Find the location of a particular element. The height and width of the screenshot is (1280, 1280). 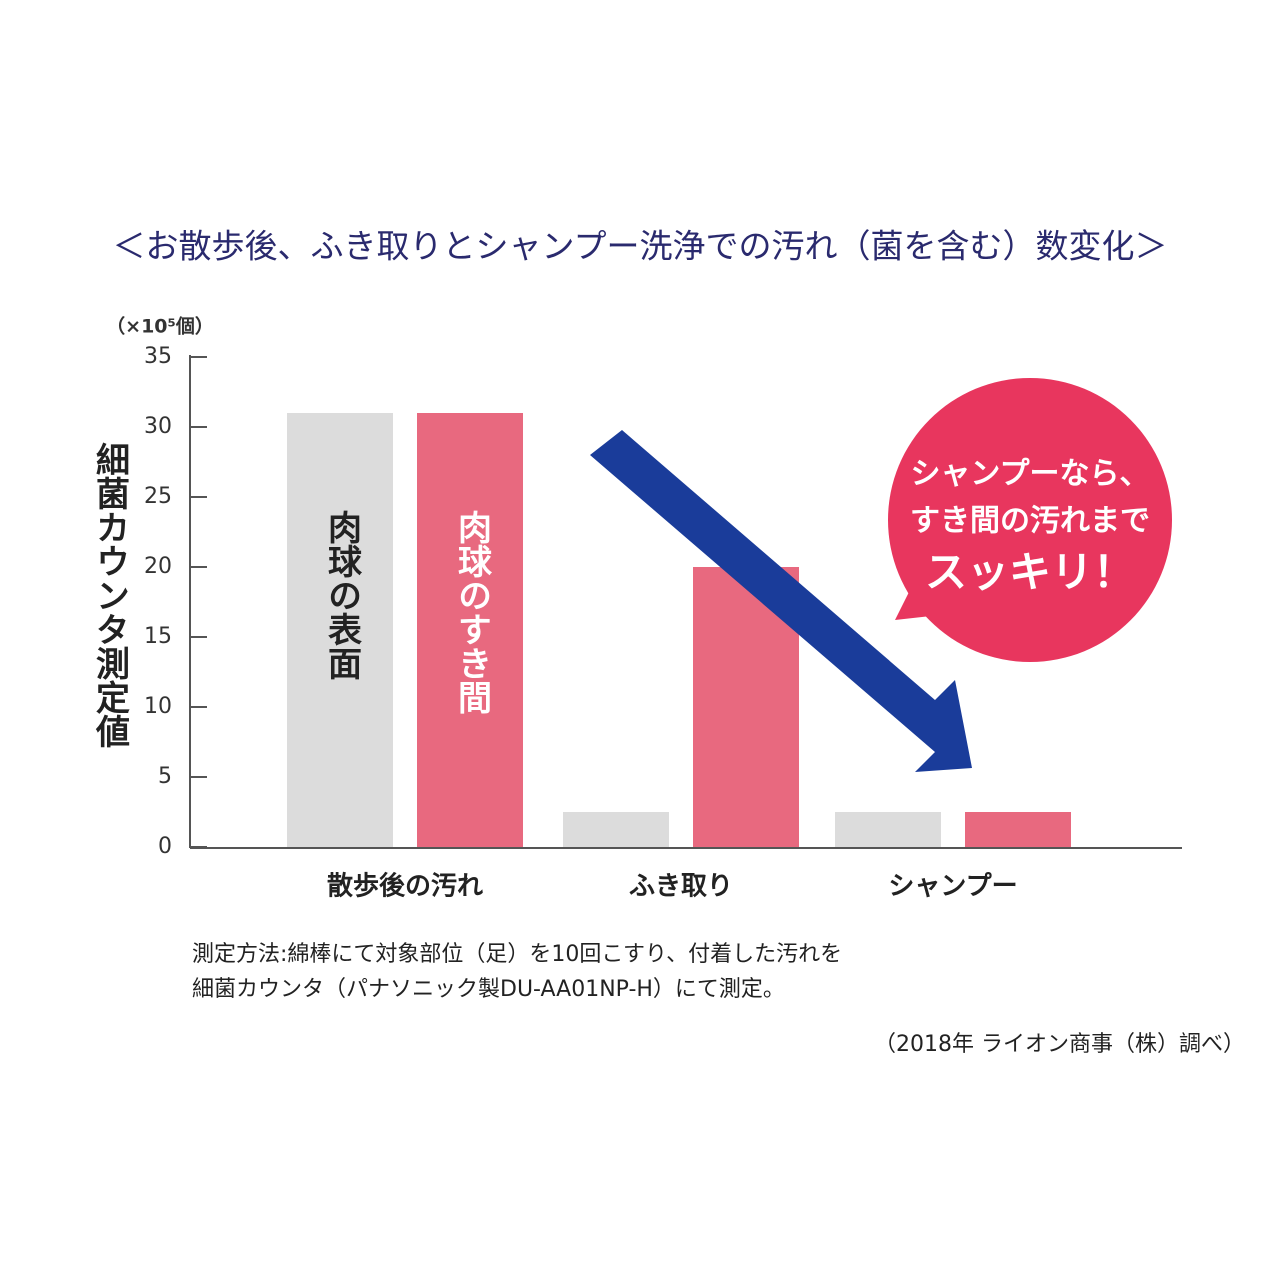

callout-bubble is located at coordinates (1030, 520).